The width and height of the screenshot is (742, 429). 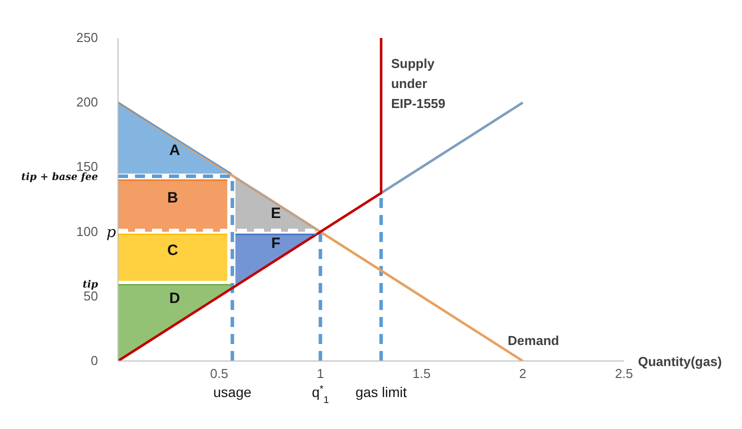 I want to click on x-tick-label: 2, so click(x=522, y=374).